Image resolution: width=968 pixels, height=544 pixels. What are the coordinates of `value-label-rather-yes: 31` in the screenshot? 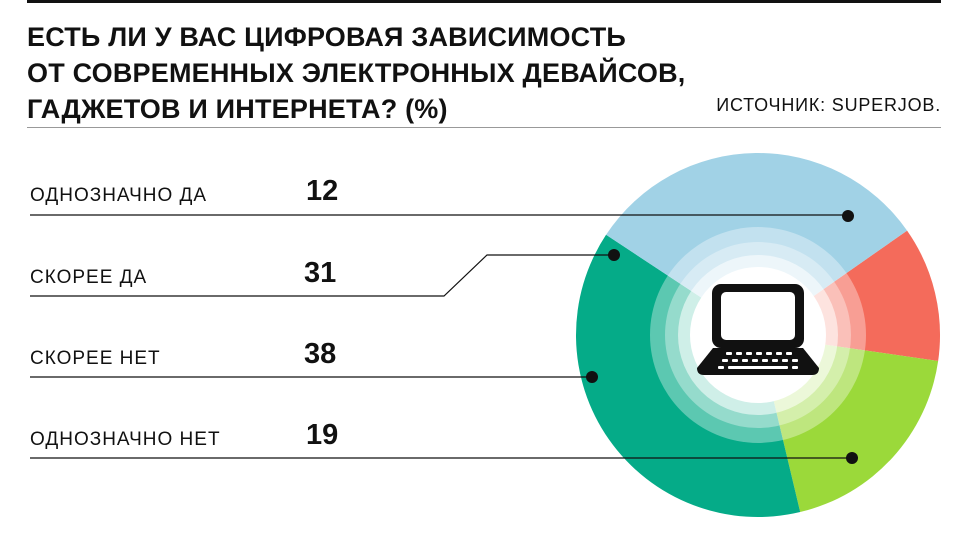 It's located at (320, 273).